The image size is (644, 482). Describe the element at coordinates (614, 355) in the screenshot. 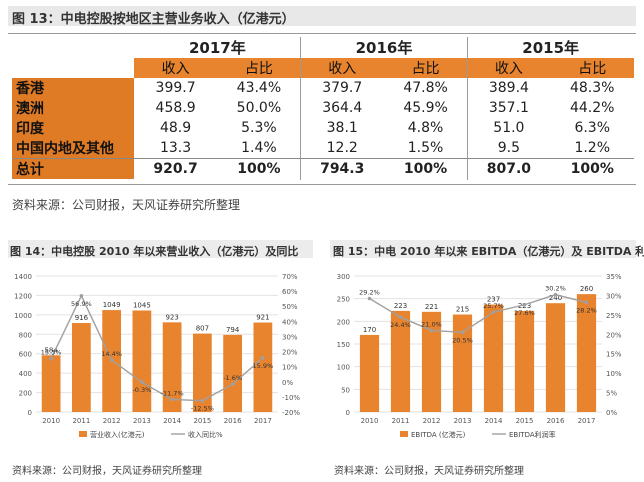

I see `y2-tick-label: 15%` at that location.